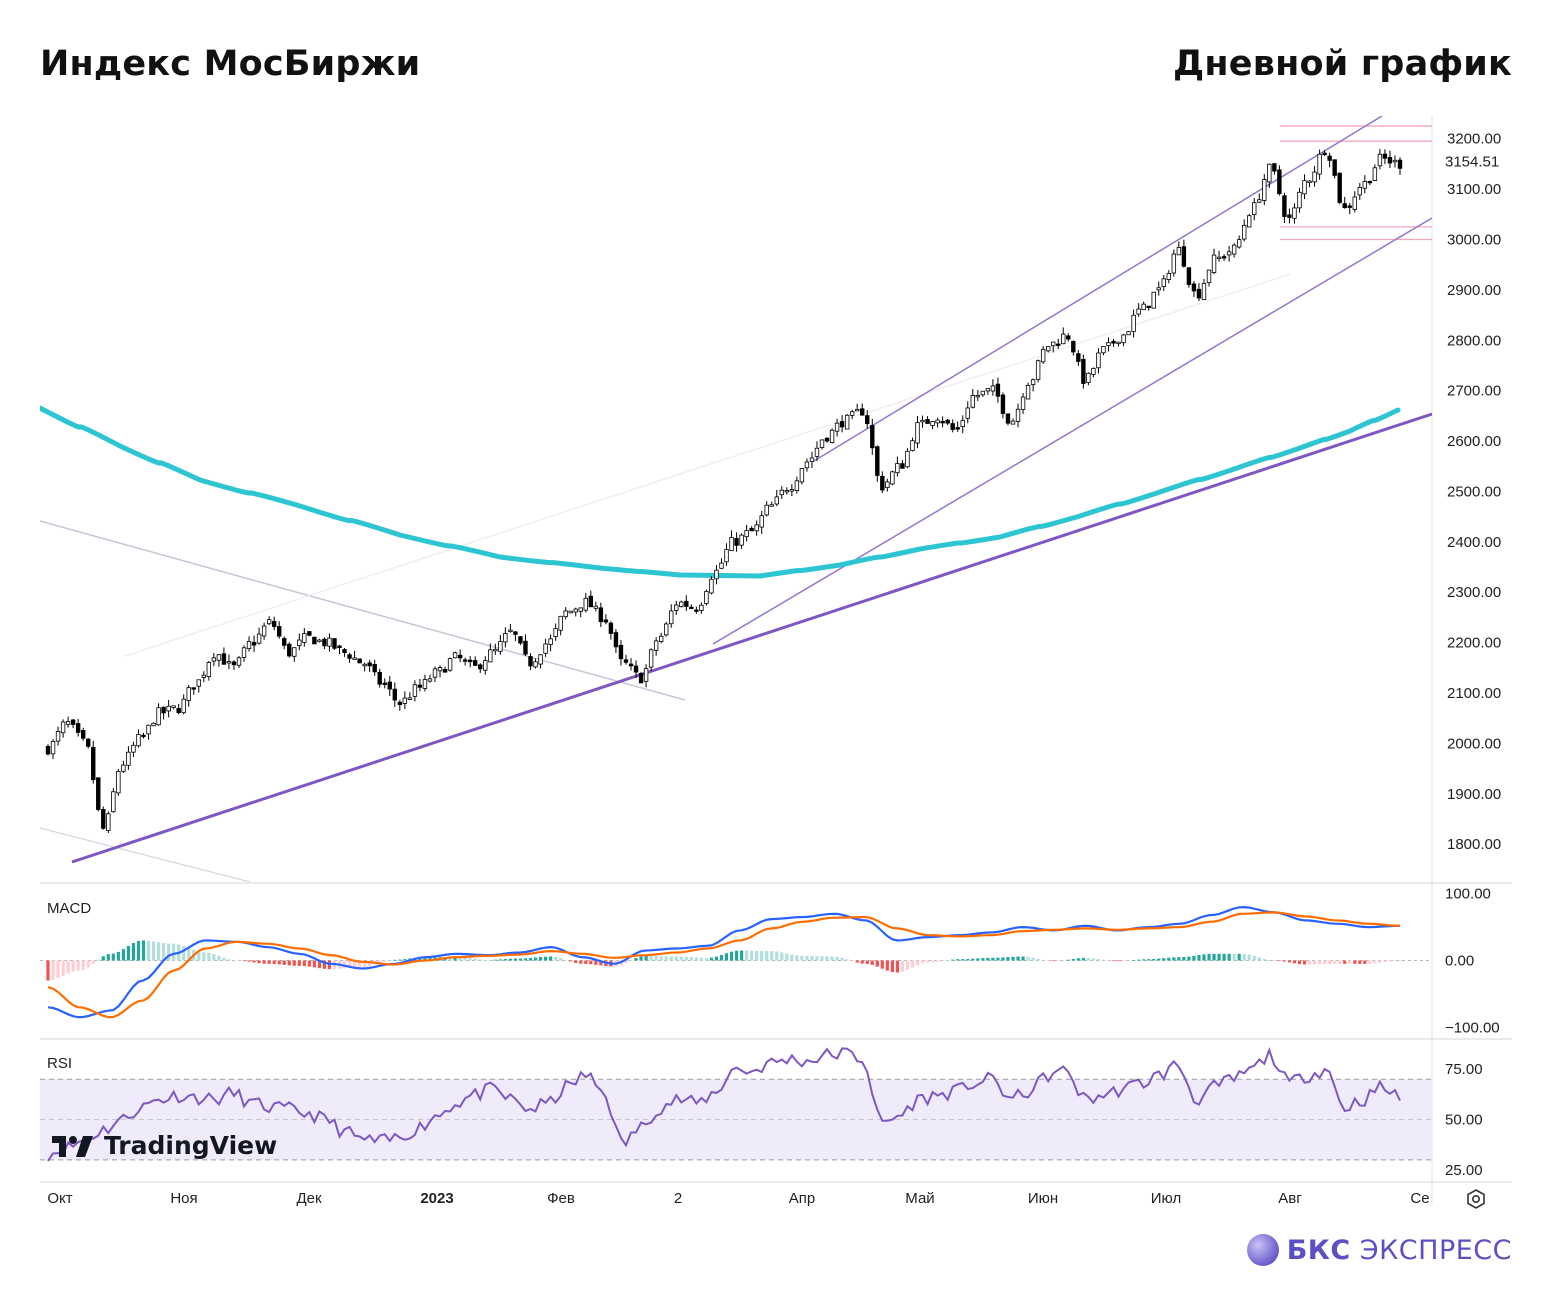  What do you see at coordinates (1419, 1198) in the screenshot?
I see `time-tick-label: Се` at bounding box center [1419, 1198].